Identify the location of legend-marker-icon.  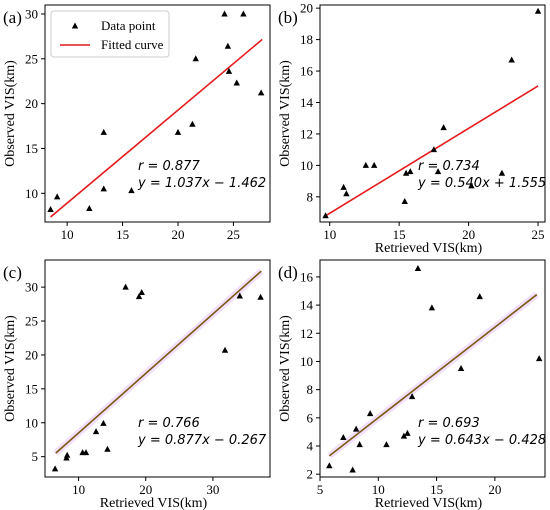
(75, 25).